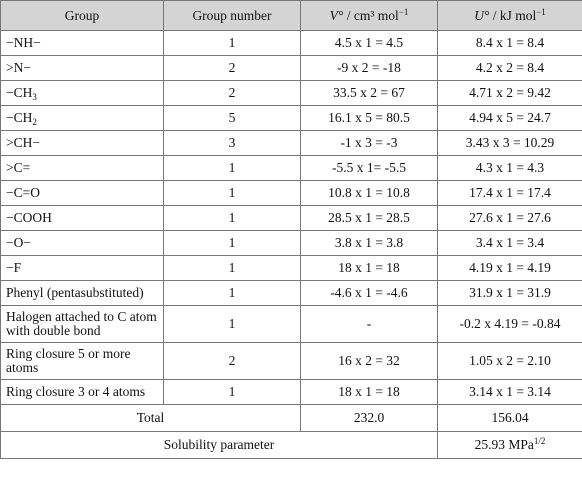 The height and width of the screenshot is (485, 582). I want to click on group-cell: −CH2, so click(82, 118).